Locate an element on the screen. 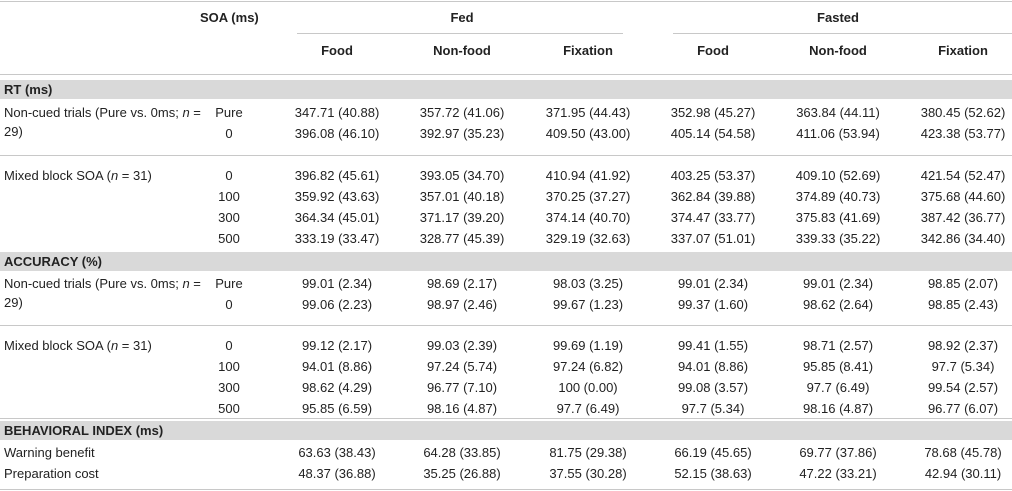 The width and height of the screenshot is (1012, 491). value-cell: 329.19 (32.63) is located at coordinates (588, 238).